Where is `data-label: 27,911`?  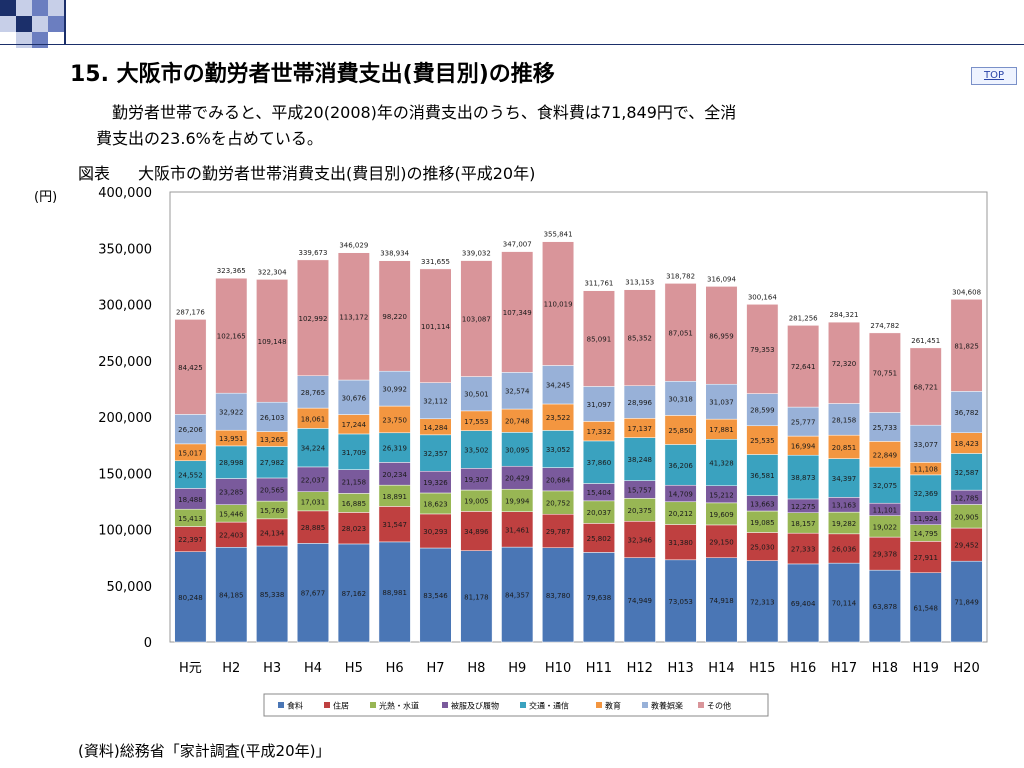
data-label: 27,911 is located at coordinates (925, 558).